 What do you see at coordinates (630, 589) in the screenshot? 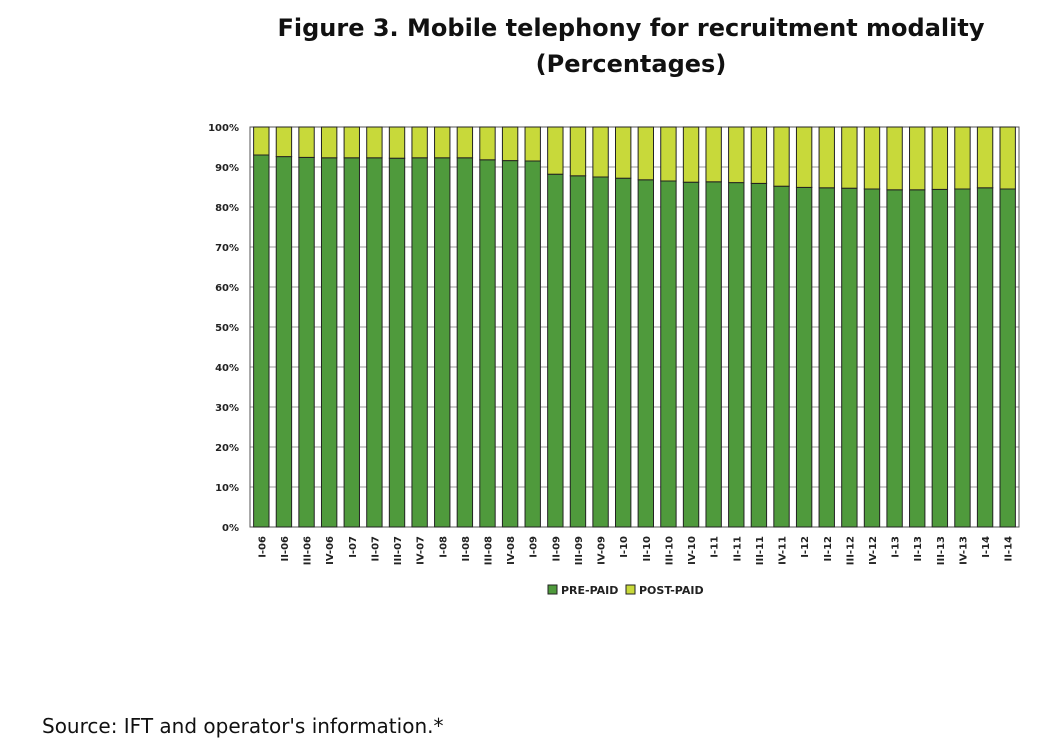
I see `legend-swatch-postpaid` at bounding box center [630, 589].